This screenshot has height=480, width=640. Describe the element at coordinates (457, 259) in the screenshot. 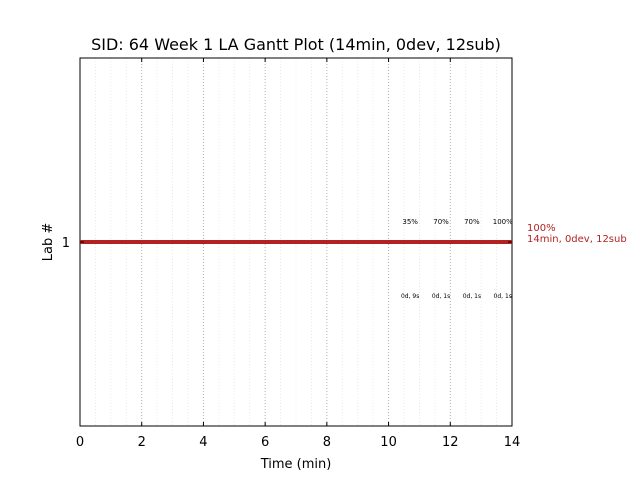

I see `submissions-layer: 35% 0d, 9s 70% 0d, 1s 70% 0d, 1s 100% 0d, 1s` at that location.